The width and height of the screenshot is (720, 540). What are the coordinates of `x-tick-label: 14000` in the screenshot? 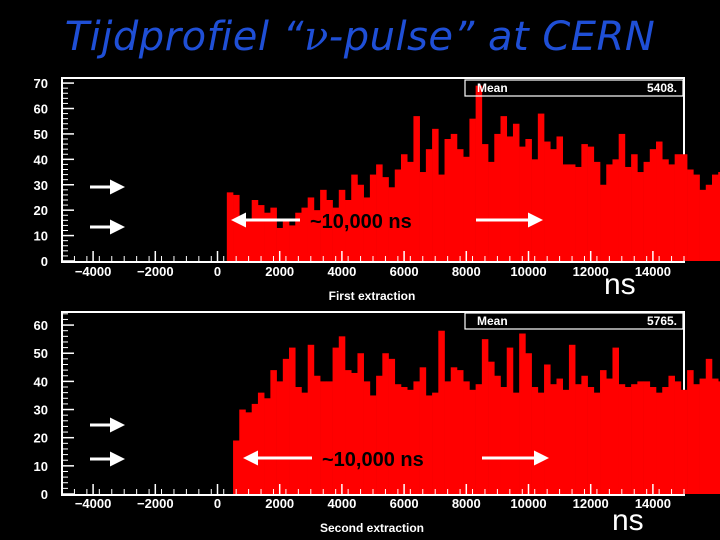 It's located at (653, 503).